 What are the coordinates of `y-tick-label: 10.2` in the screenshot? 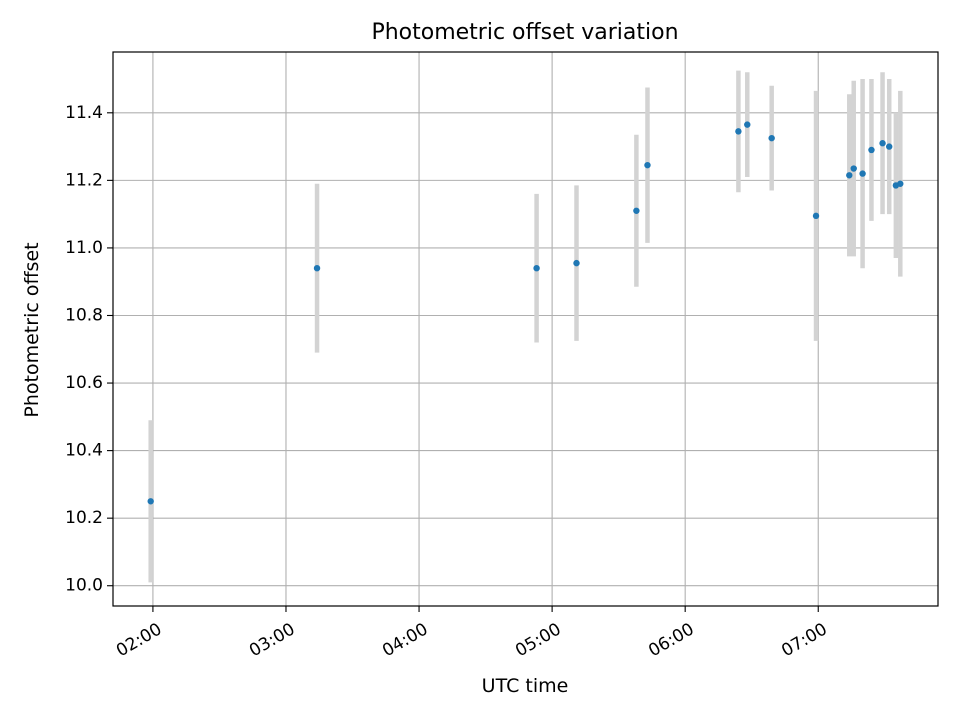 It's located at (84, 518).